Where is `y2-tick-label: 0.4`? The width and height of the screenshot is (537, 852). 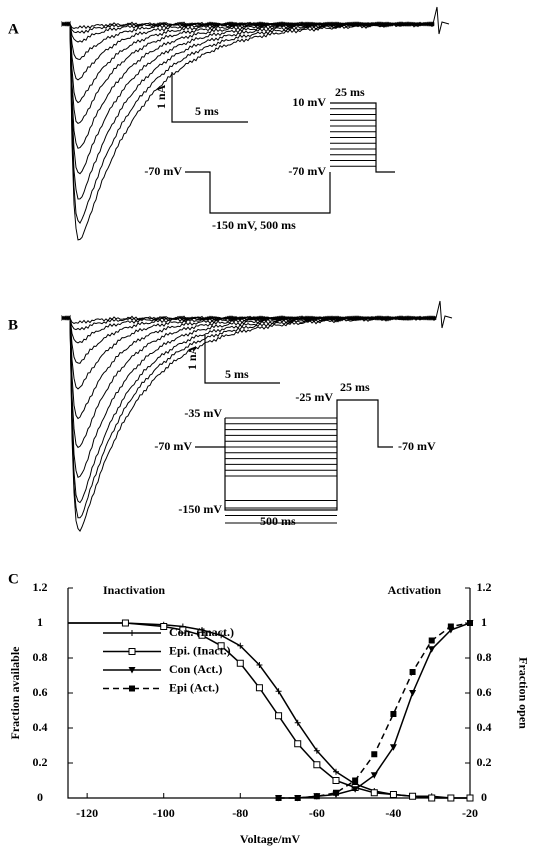
y2-tick-label: 0.4 is located at coordinates (484, 727).